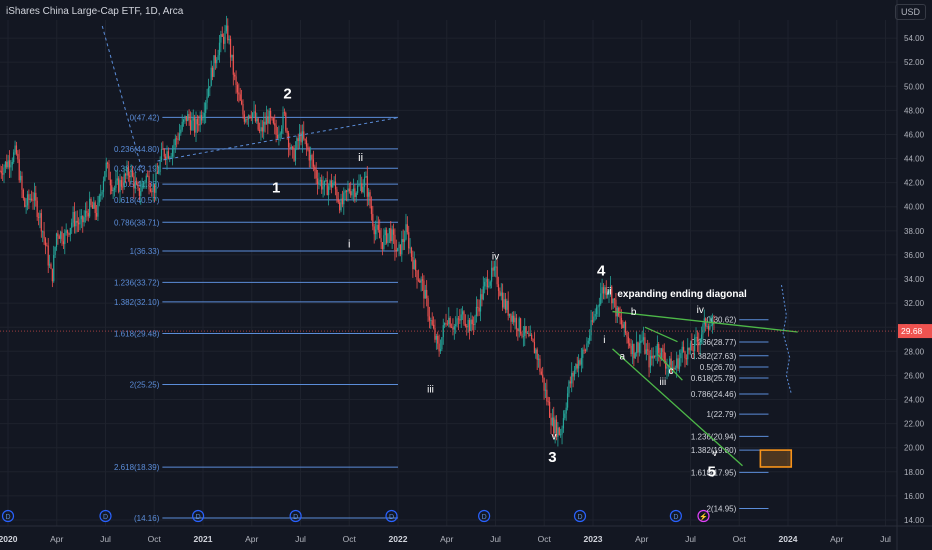  I want to click on y-tick-label: 16.00, so click(914, 496).